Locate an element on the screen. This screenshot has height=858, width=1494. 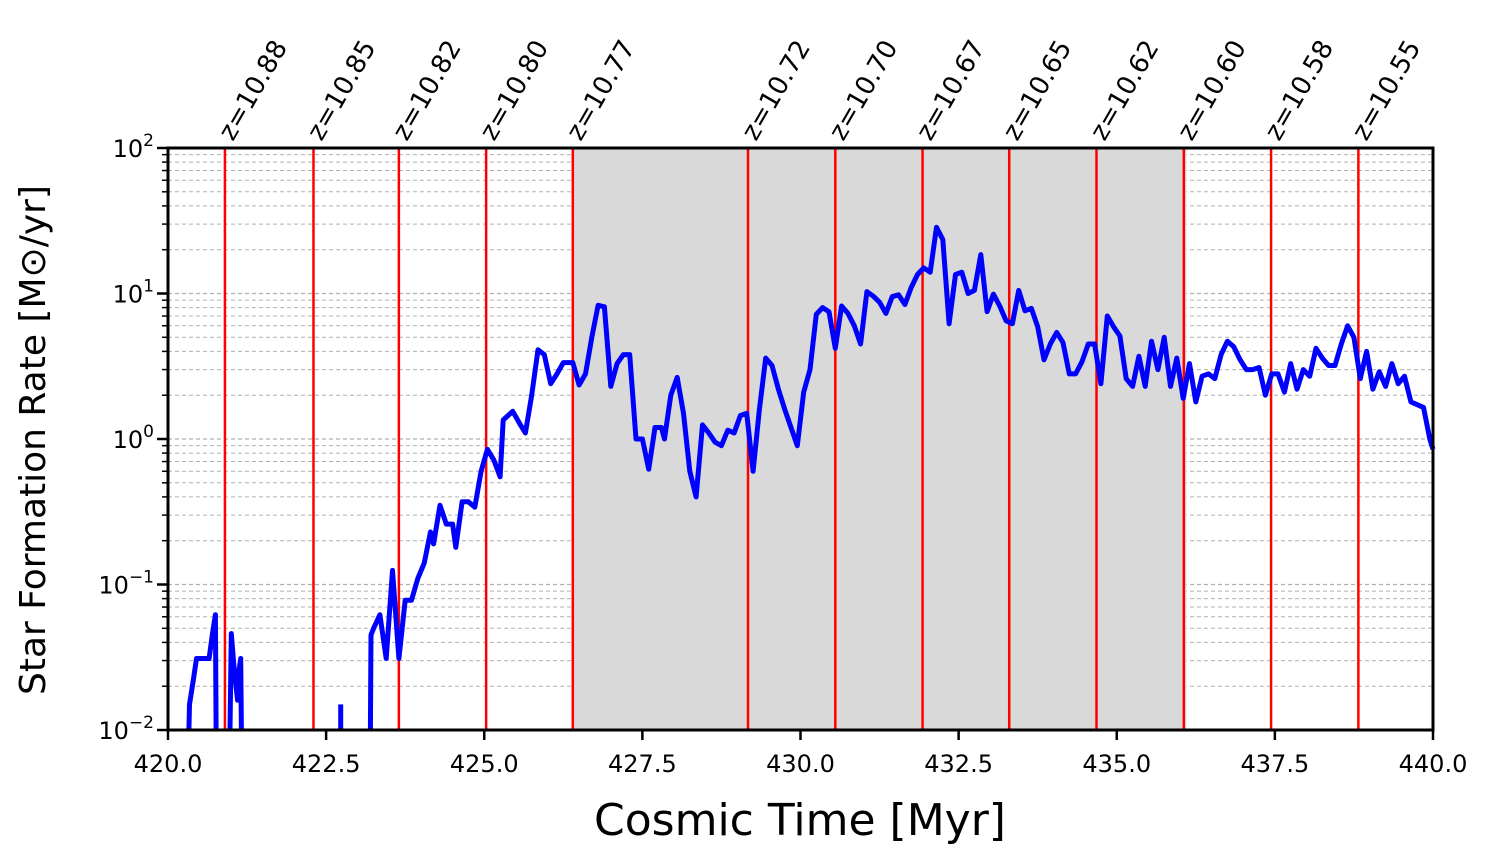
x-tick-label: 422.5 is located at coordinates (326, 764).